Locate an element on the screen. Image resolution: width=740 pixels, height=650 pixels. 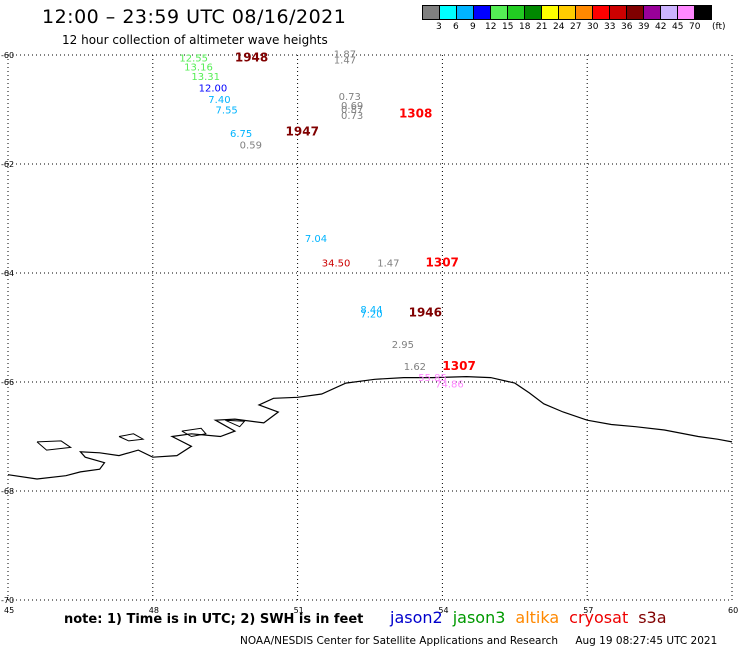
color-scale-tick: 30 is located at coordinates (593, 27).